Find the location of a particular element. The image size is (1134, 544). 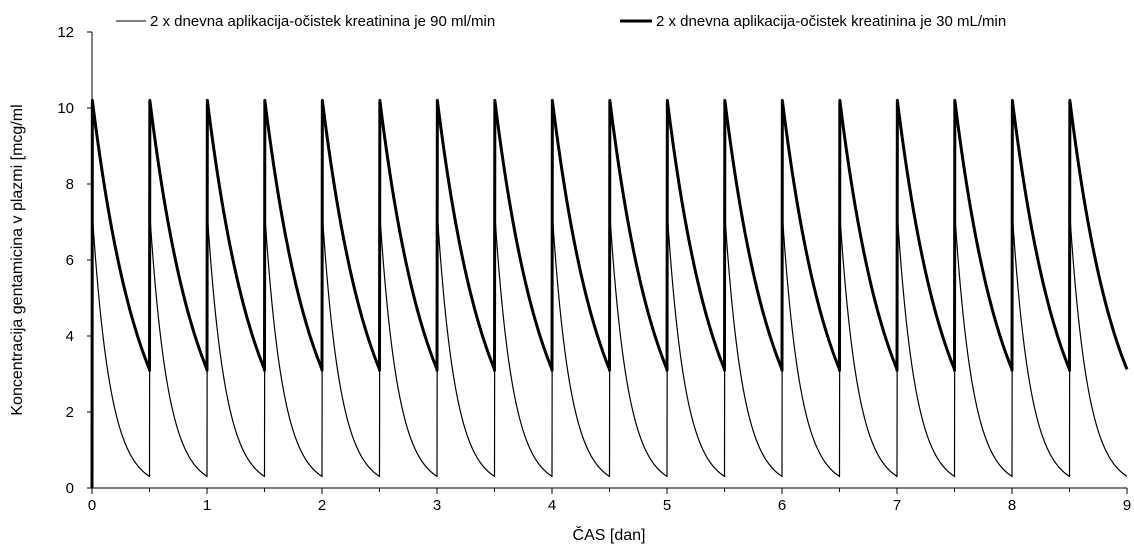

x-axis-ticks: 0 1 2 3 4 5 6 7 8 9 is located at coordinates (609, 501).